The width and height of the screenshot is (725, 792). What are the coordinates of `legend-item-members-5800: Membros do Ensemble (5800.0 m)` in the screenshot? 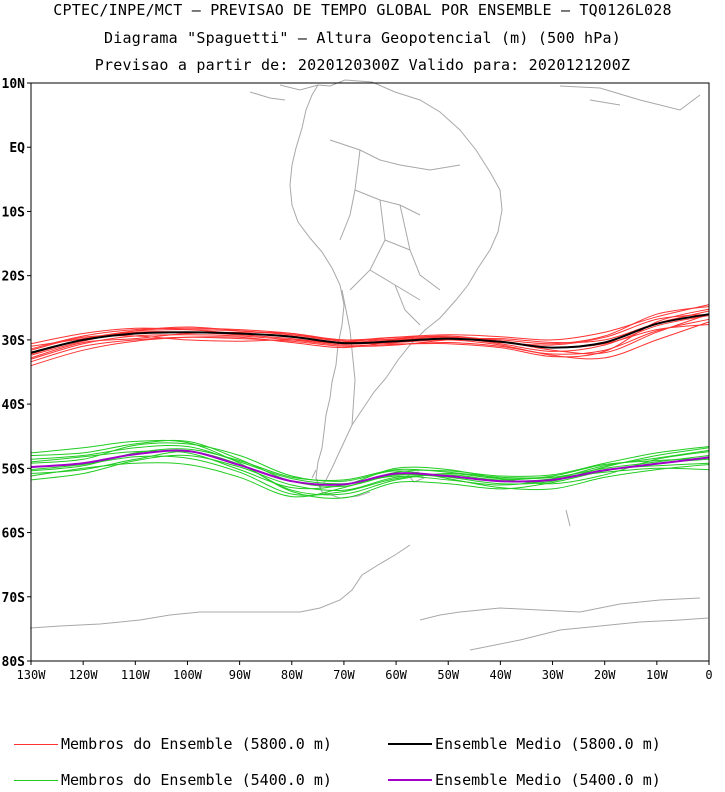 It's located at (173, 744).